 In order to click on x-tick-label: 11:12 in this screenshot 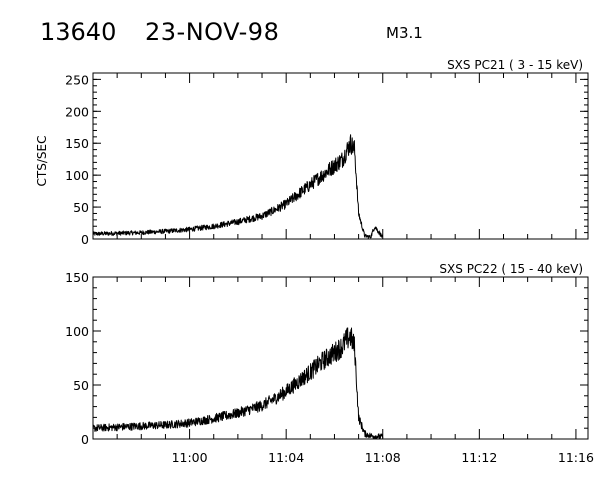, I will do `click(479, 457)`.